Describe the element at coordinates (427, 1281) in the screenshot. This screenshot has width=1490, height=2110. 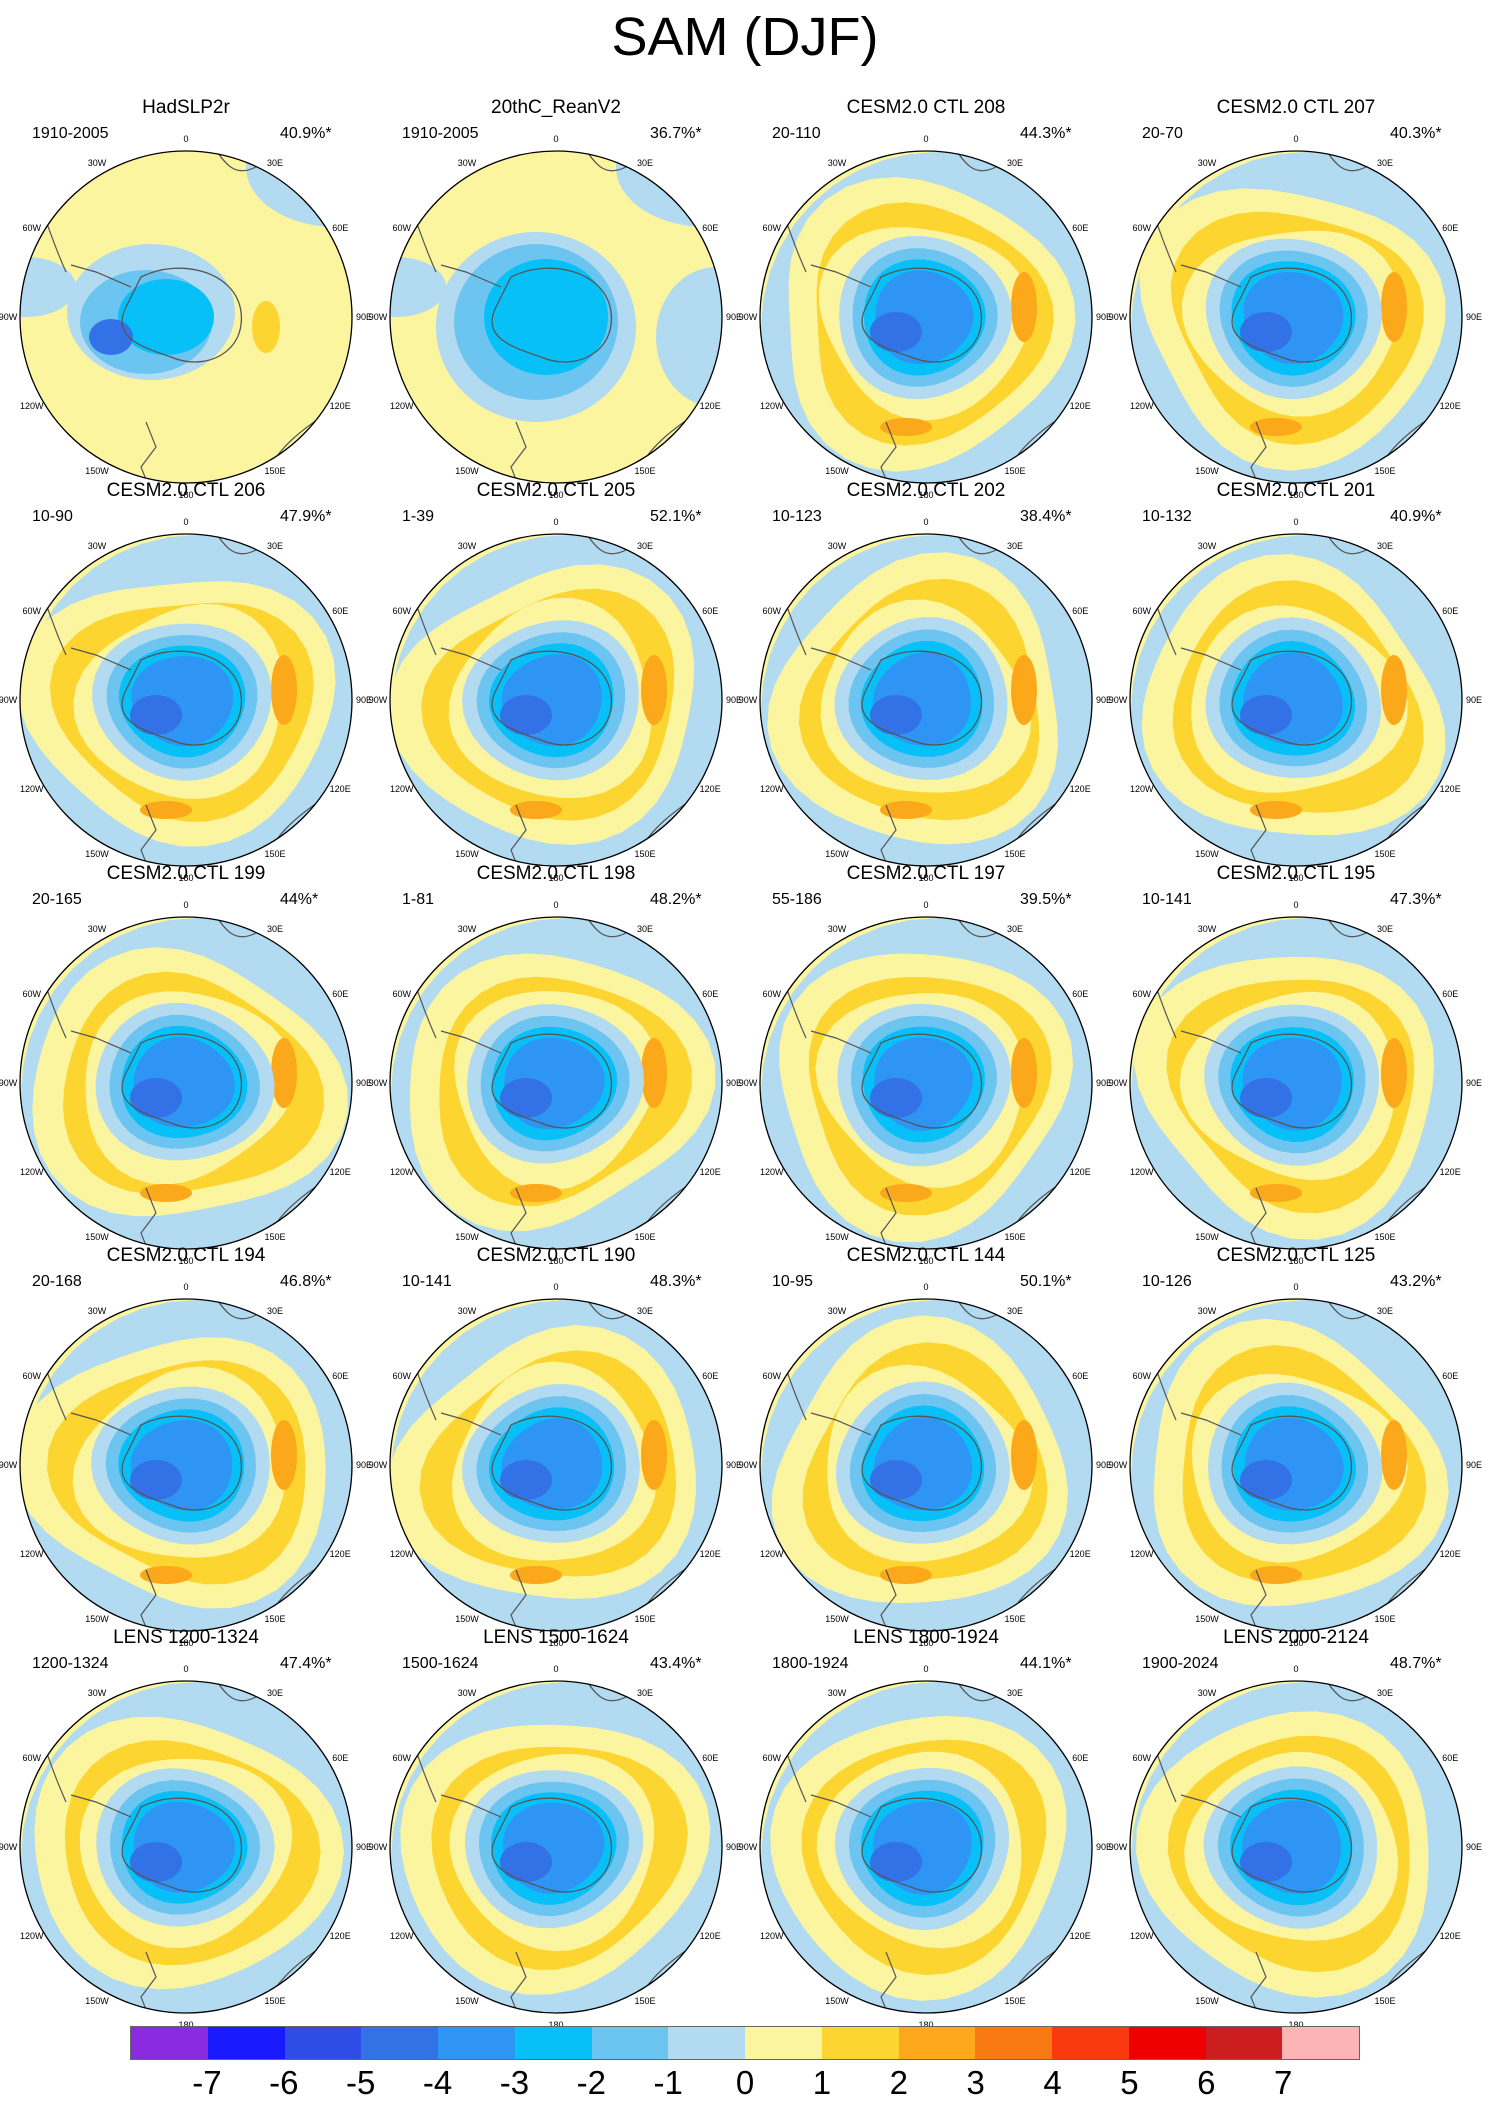
I see `panel-period: 10-141` at that location.